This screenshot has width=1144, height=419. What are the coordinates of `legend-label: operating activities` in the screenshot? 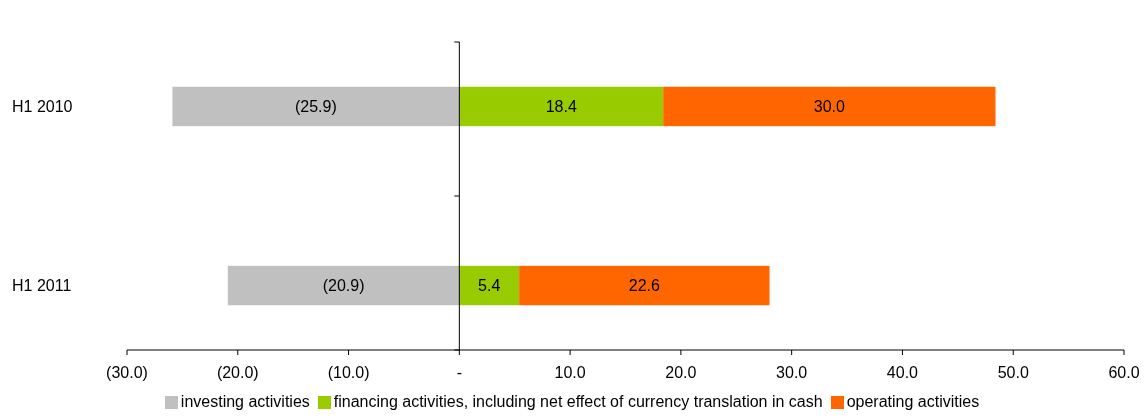 It's located at (913, 402).